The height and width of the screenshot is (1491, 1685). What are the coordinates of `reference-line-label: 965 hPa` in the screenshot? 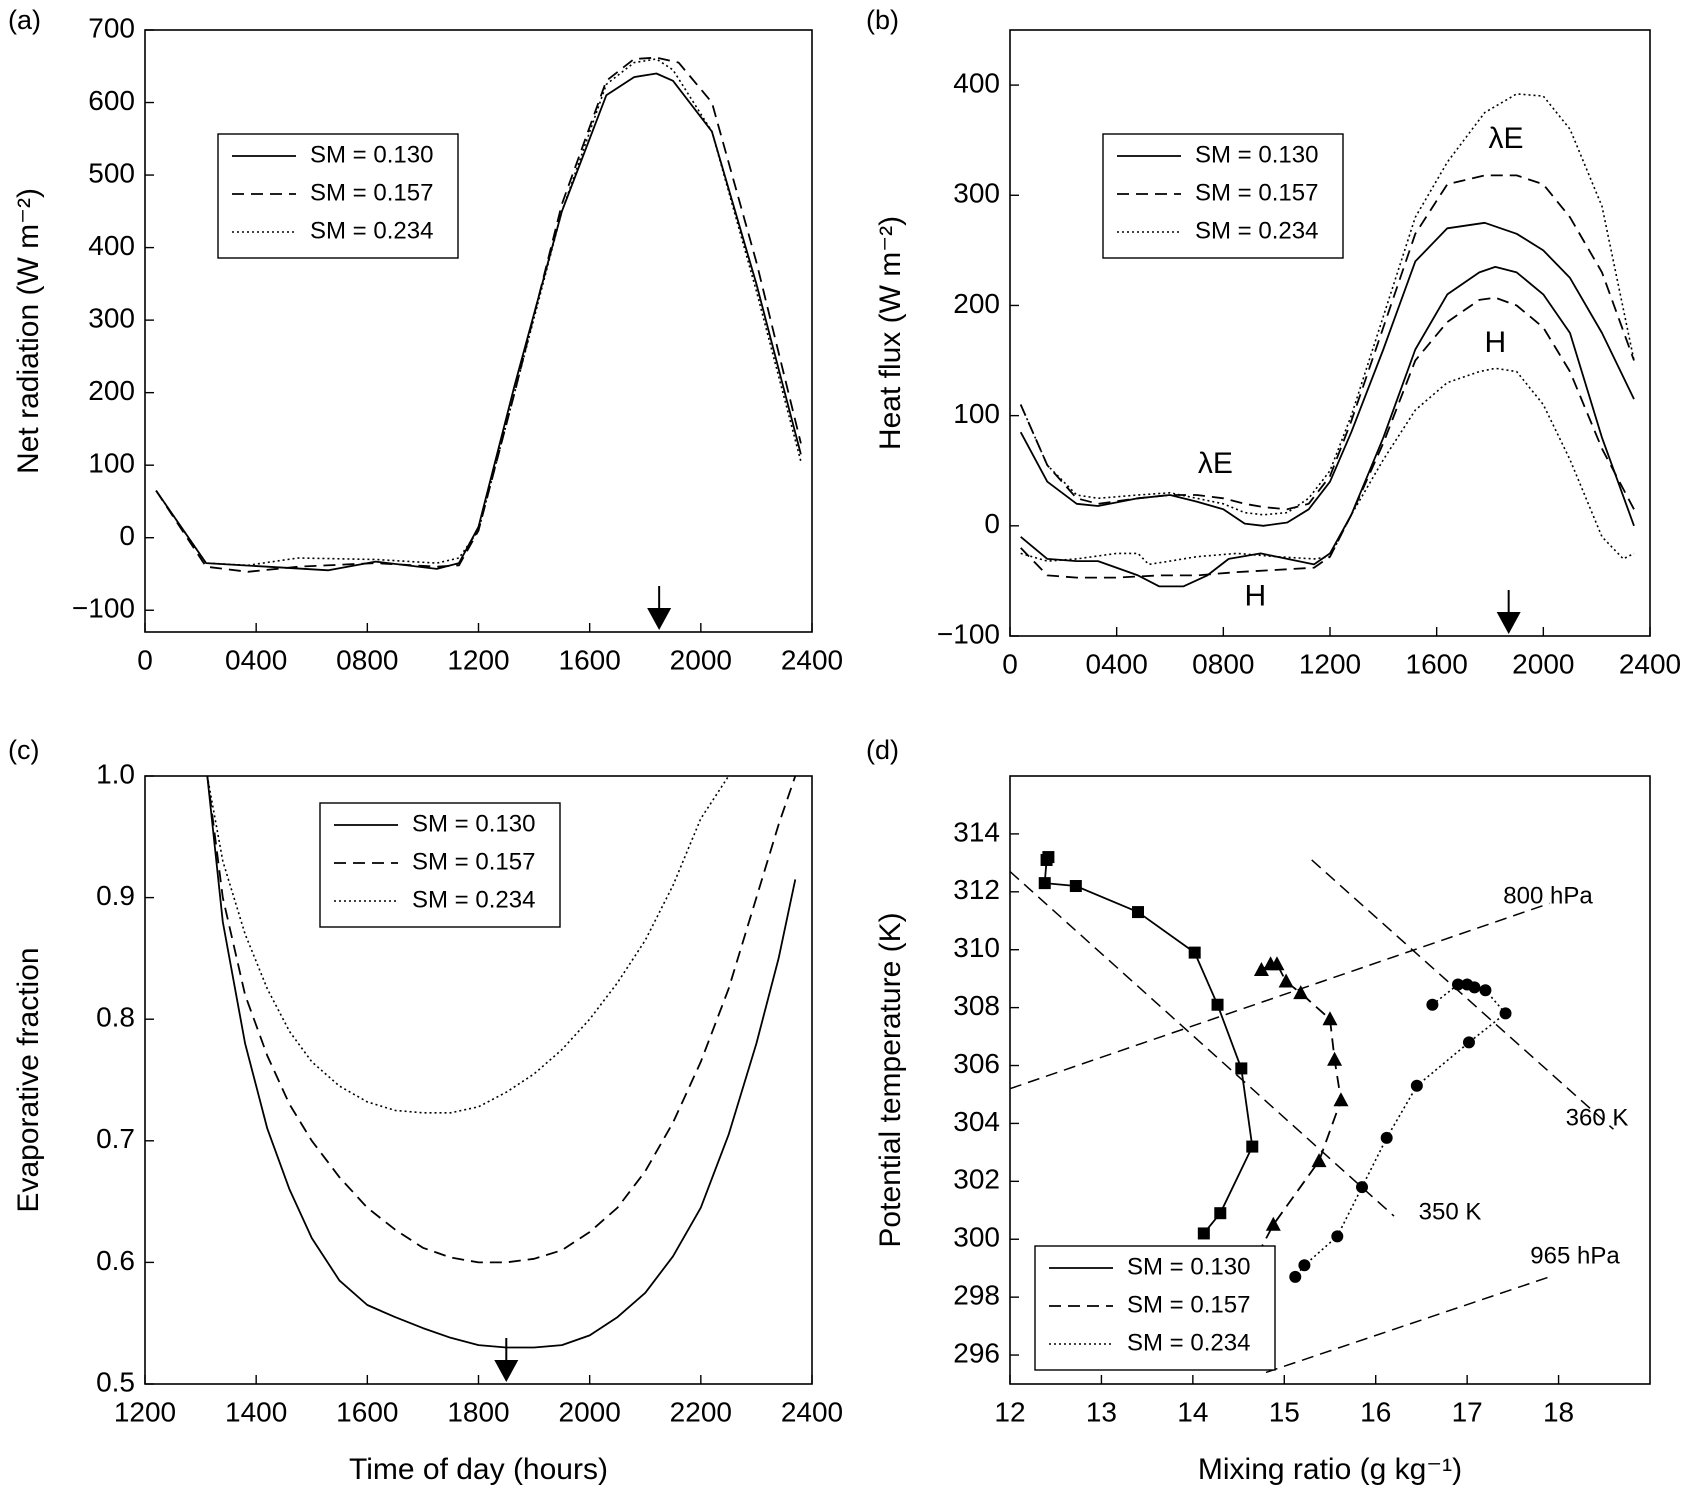 It's located at (1575, 1255).